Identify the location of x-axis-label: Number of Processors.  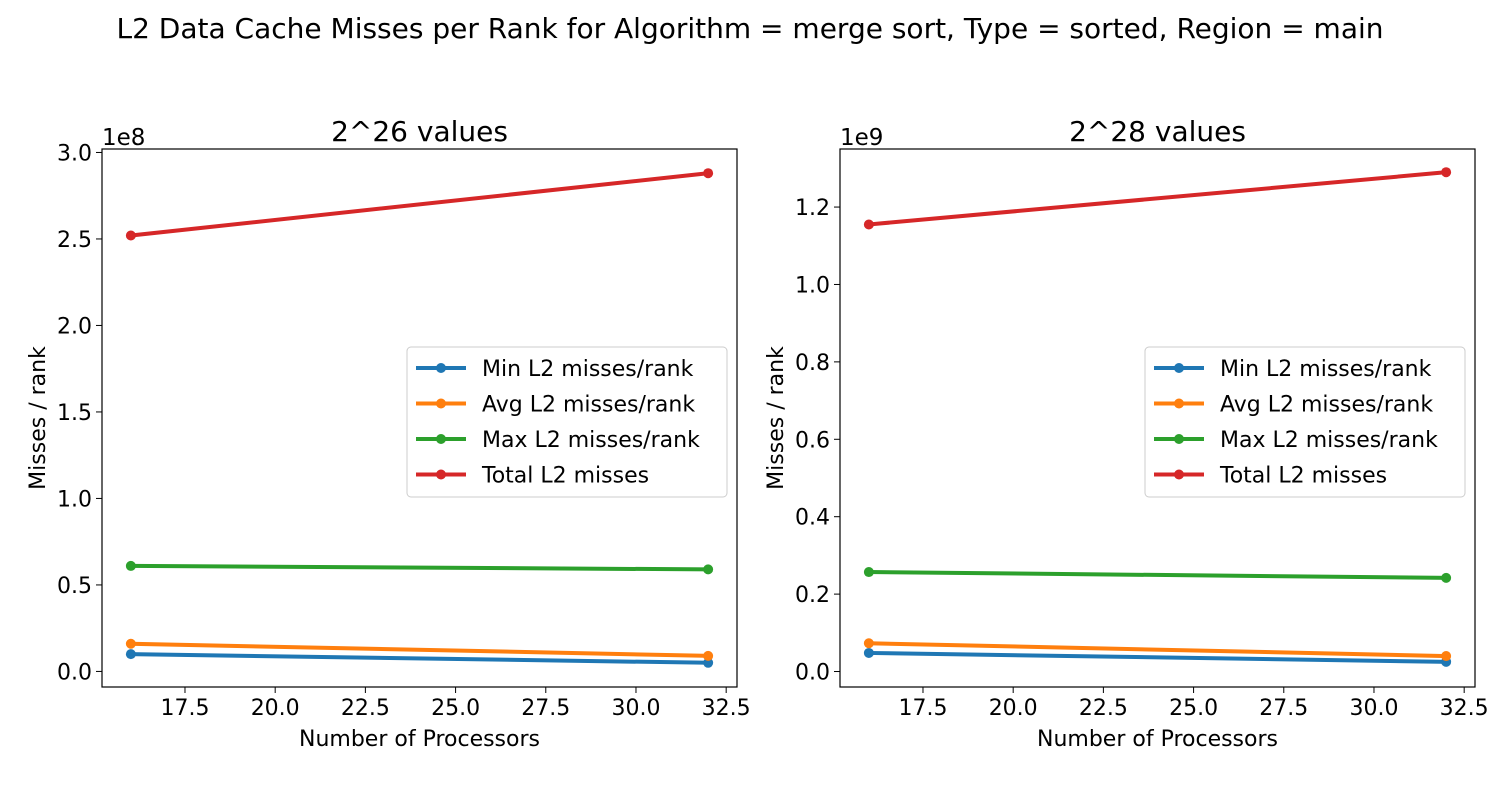
(419, 739).